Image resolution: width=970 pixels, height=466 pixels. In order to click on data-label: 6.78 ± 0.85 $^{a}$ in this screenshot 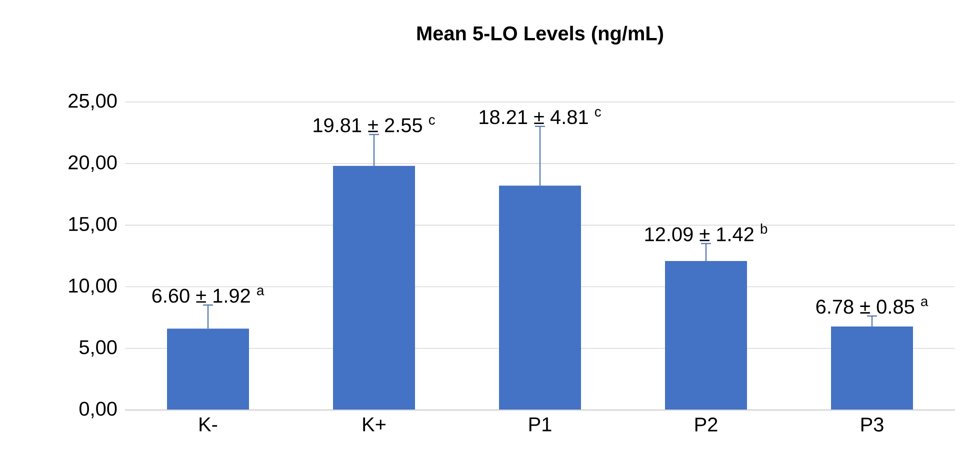, I will do `click(872, 306)`.